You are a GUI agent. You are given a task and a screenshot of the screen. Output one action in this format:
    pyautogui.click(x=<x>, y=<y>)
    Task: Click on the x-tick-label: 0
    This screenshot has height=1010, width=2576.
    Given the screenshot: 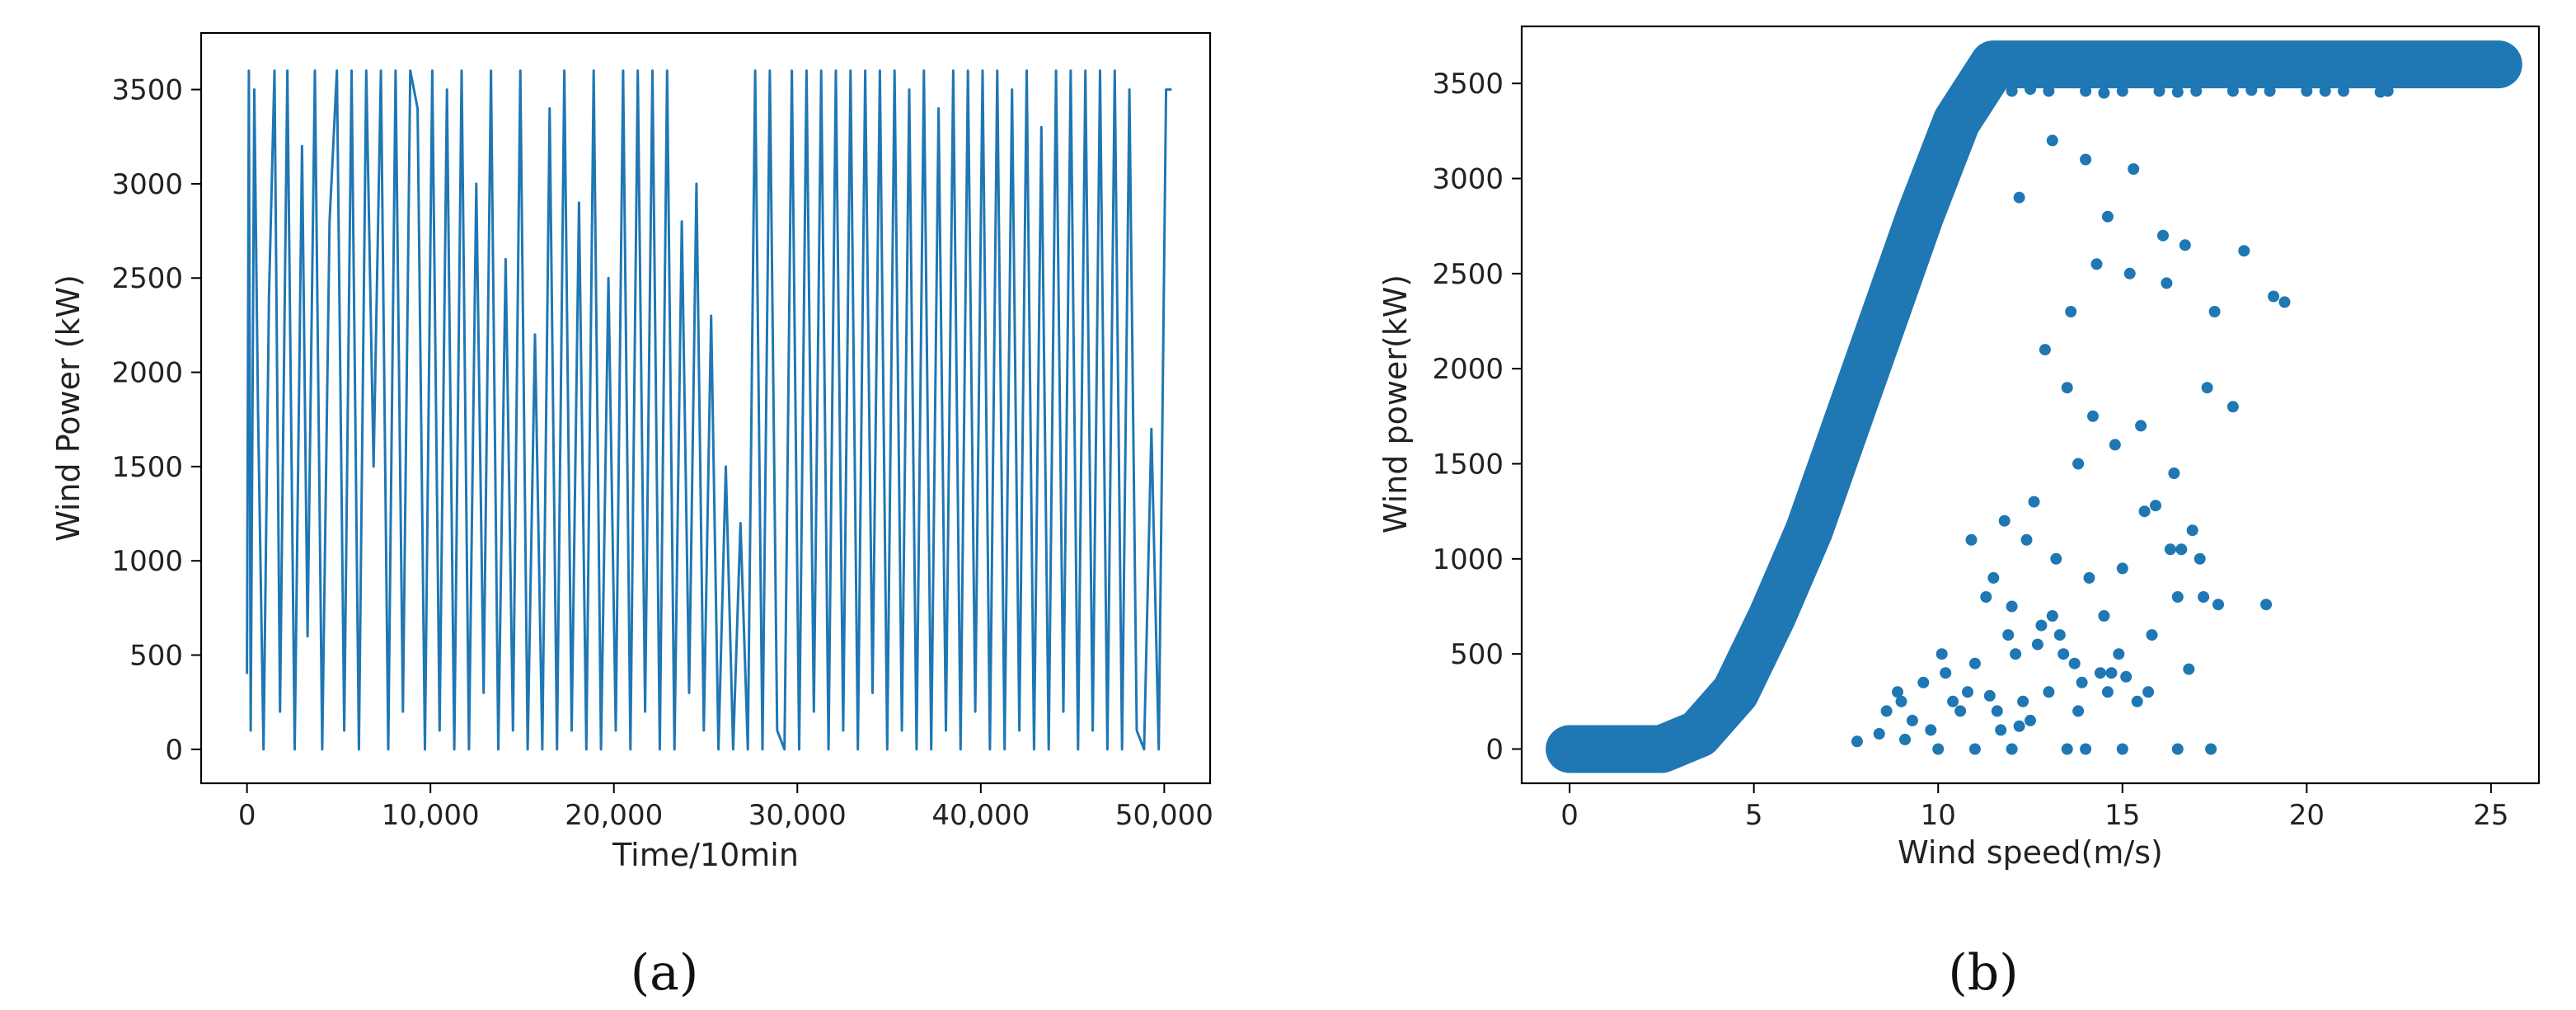 What is the action you would take?
    pyautogui.click(x=247, y=815)
    